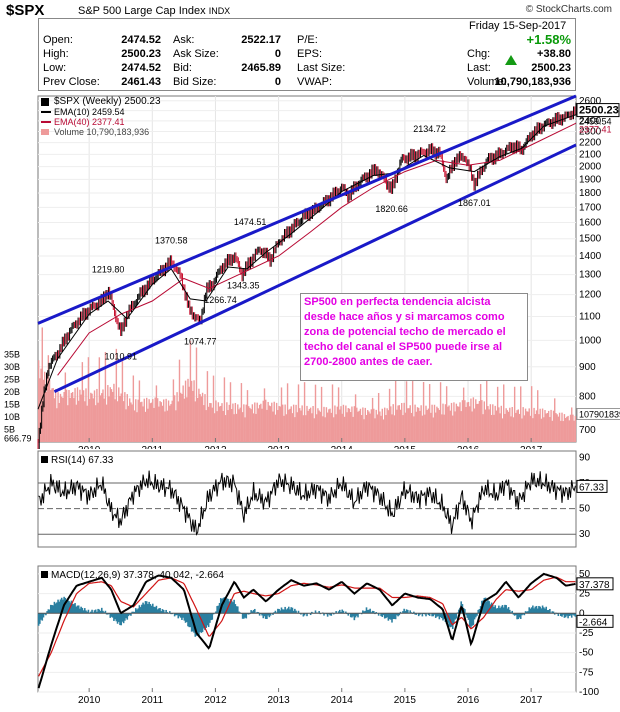  I want to click on macd-axis-tick: 50, so click(585, 574).